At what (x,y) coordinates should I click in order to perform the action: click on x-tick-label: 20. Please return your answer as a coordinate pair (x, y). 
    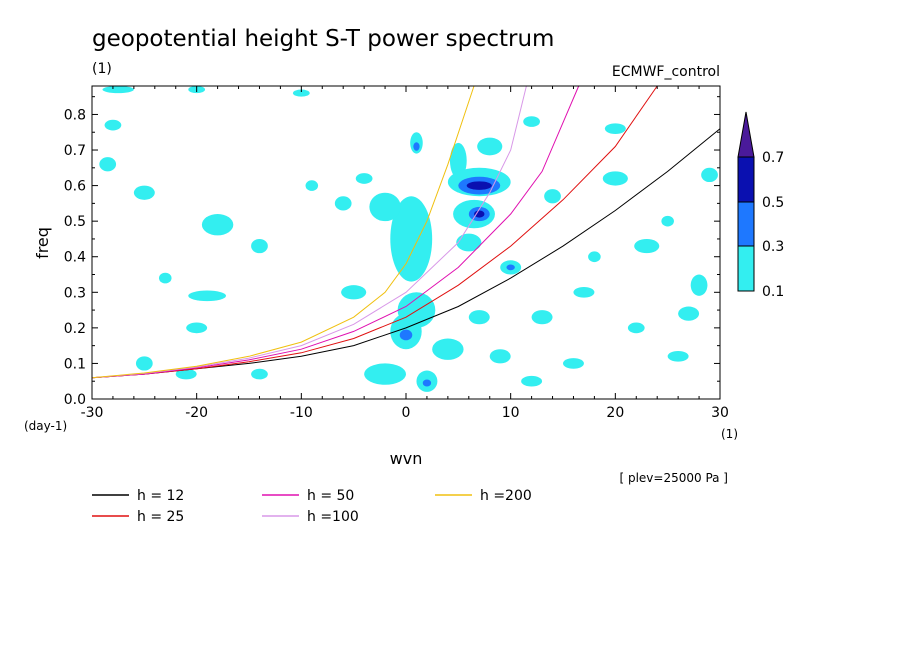
    Looking at the image, I should click on (615, 413).